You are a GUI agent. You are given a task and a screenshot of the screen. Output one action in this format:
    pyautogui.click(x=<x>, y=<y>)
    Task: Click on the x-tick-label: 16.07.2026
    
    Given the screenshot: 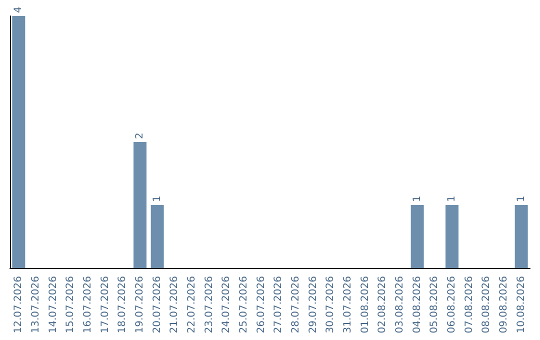 What is the action you would take?
    pyautogui.click(x=88, y=305)
    